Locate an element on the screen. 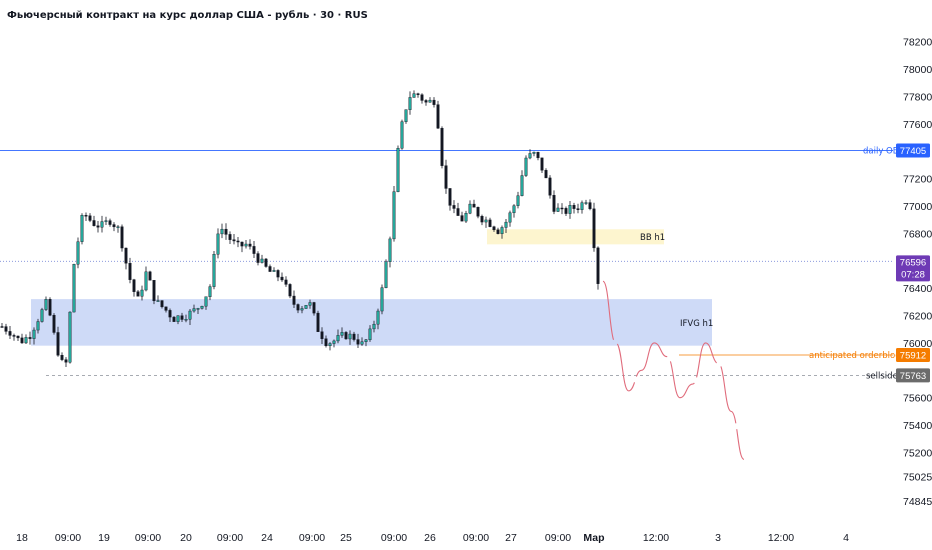 The image size is (932, 550). time-tick-label: 18 is located at coordinates (22, 538).